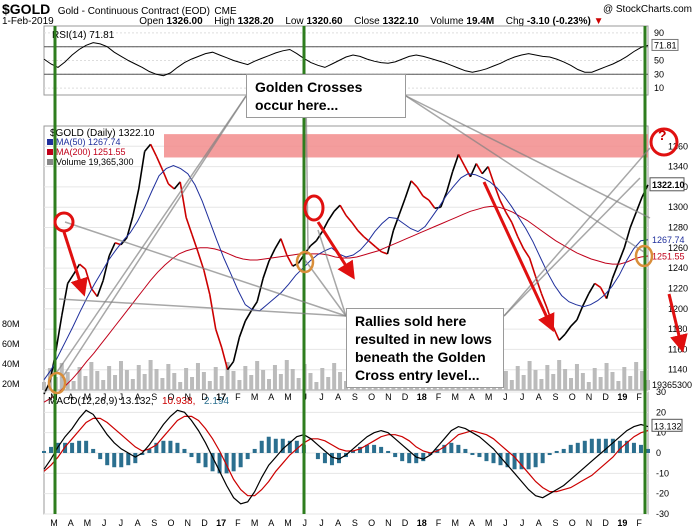 Image resolution: width=700 pixels, height=530 pixels. What do you see at coordinates (555, 523) in the screenshot?
I see `macd-x-tick: S` at bounding box center [555, 523].